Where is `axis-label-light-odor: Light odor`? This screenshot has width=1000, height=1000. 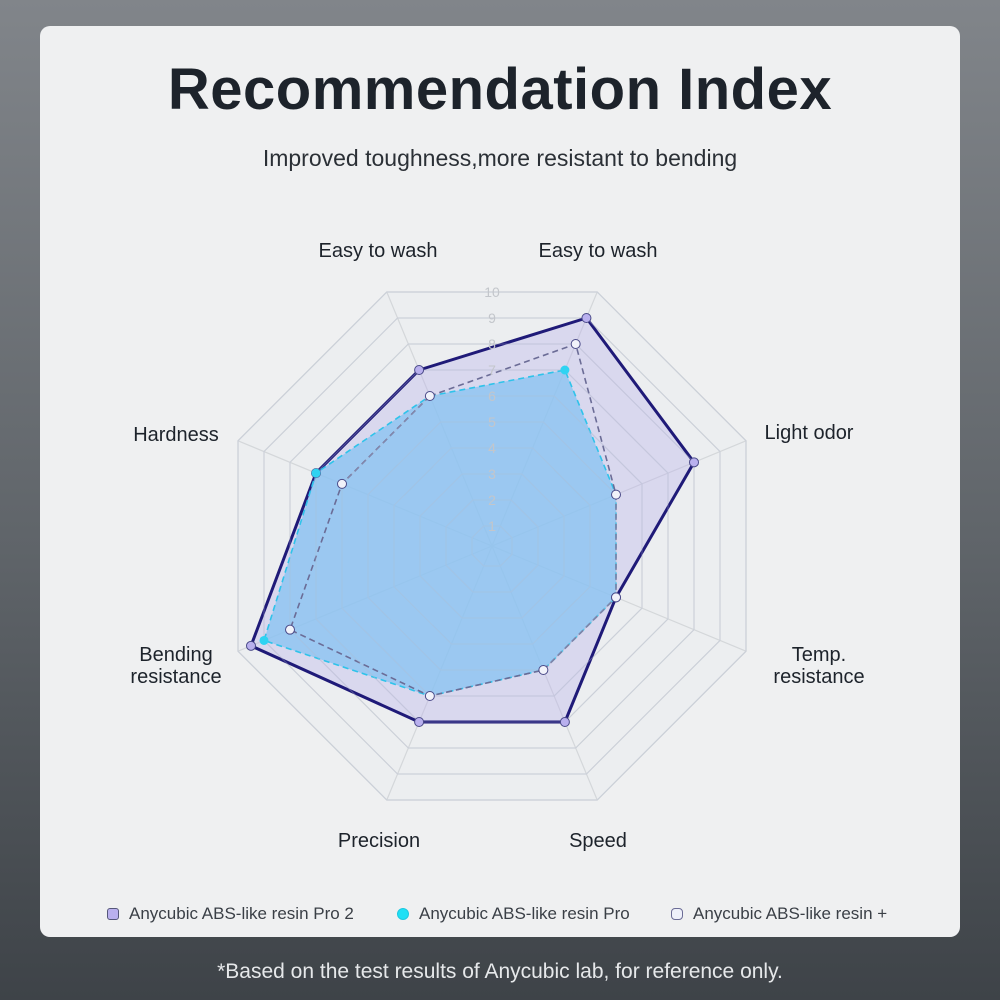 axis-label-light-odor: Light odor is located at coordinates (809, 433).